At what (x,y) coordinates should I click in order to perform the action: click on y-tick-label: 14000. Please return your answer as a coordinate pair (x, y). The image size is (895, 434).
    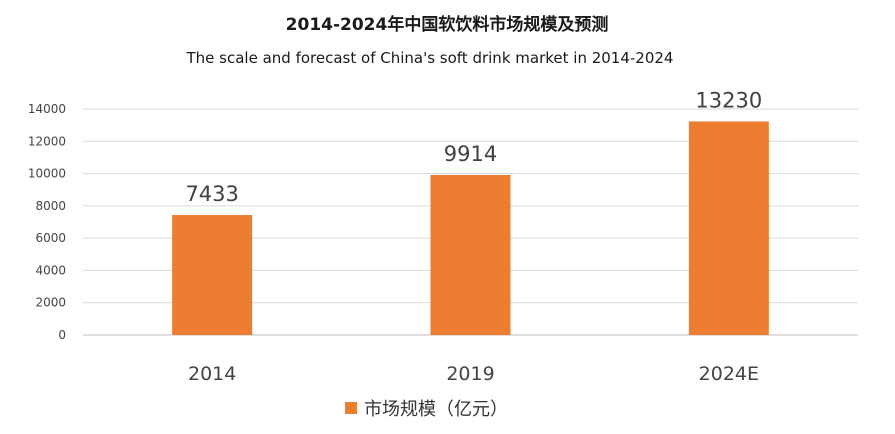
    Looking at the image, I should click on (47, 109).